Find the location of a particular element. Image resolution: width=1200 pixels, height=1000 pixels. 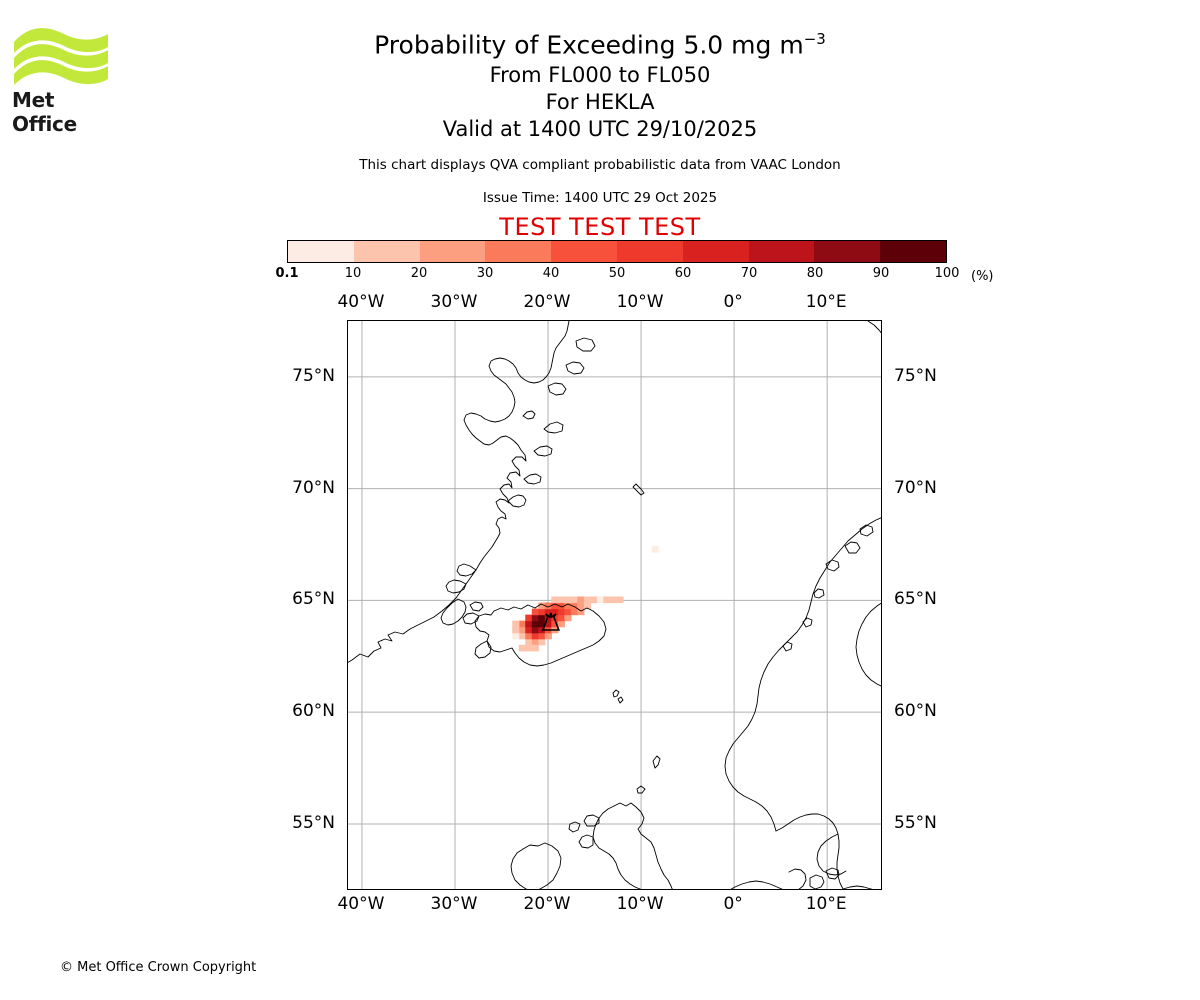

volcano-icon is located at coordinates (550, 621).